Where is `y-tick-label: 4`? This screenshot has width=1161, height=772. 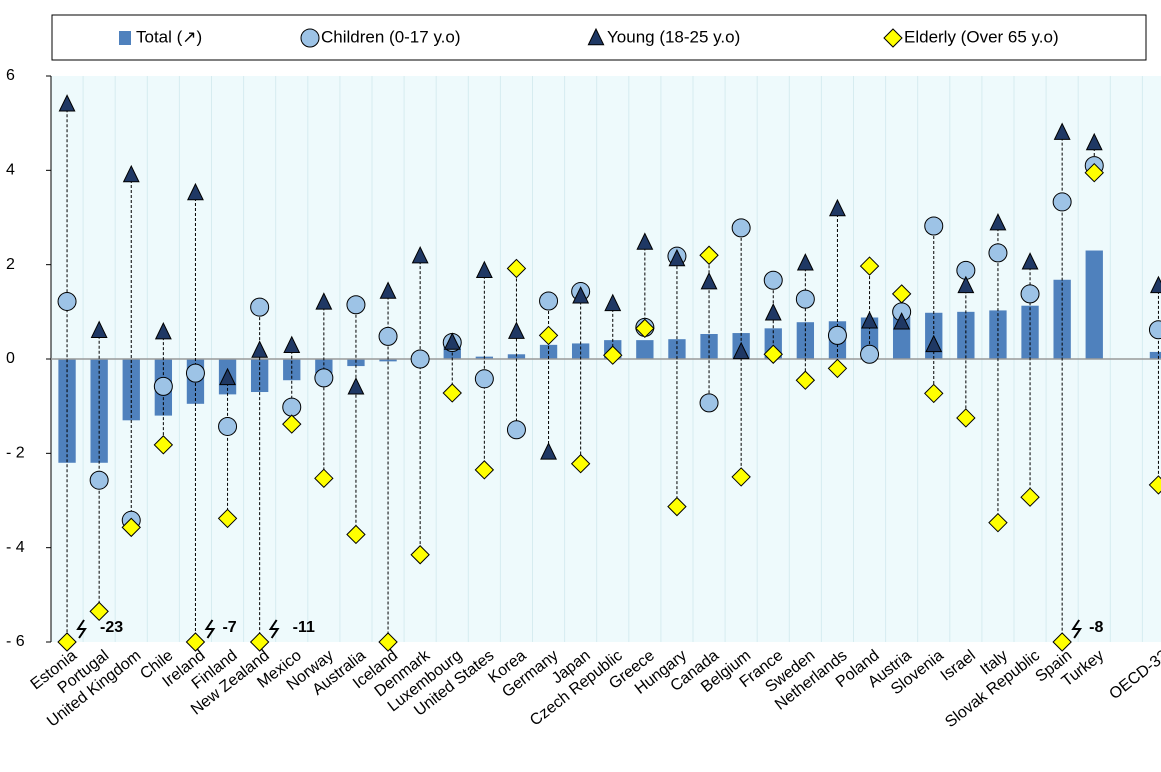
y-tick-label: 4 is located at coordinates (10, 170).